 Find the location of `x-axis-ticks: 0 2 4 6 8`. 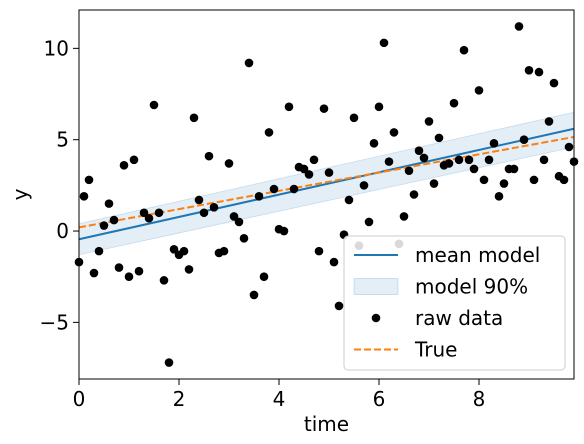

x-axis-ticks: 0 2 4 6 8 is located at coordinates (279, 395).